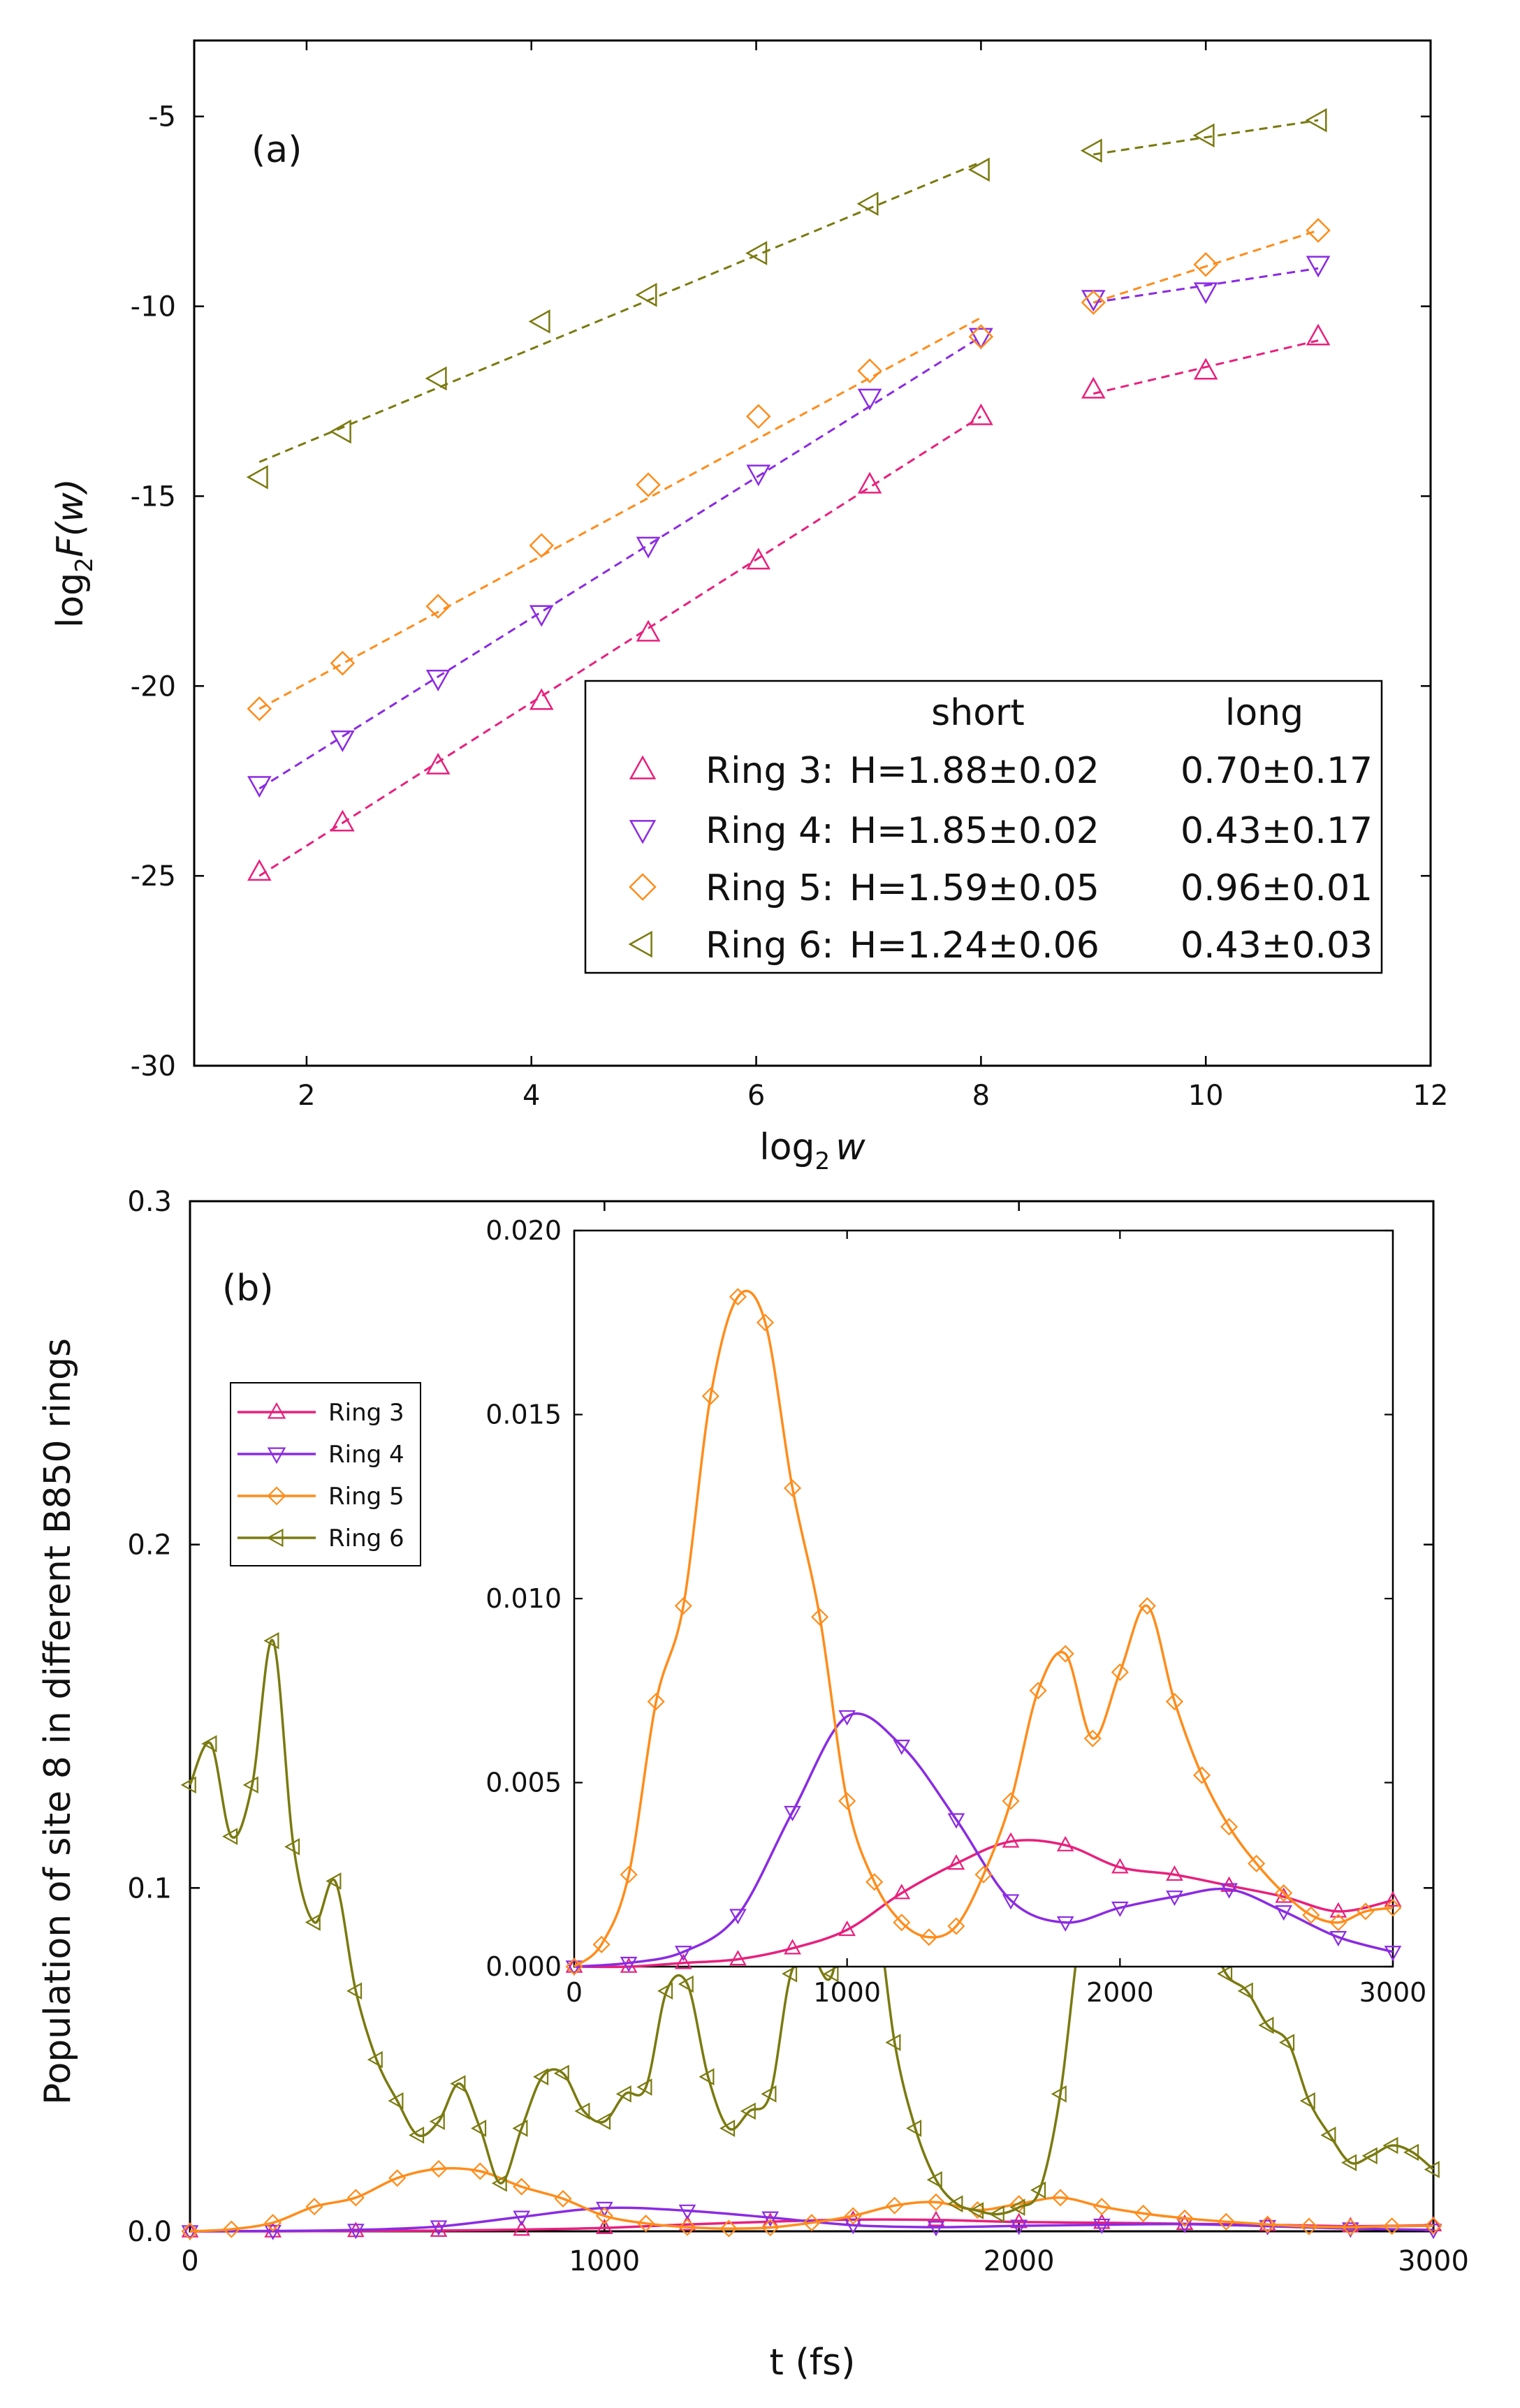  What do you see at coordinates (149, 2232) in the screenshot?
I see `y-tick-label: 0.0` at bounding box center [149, 2232].